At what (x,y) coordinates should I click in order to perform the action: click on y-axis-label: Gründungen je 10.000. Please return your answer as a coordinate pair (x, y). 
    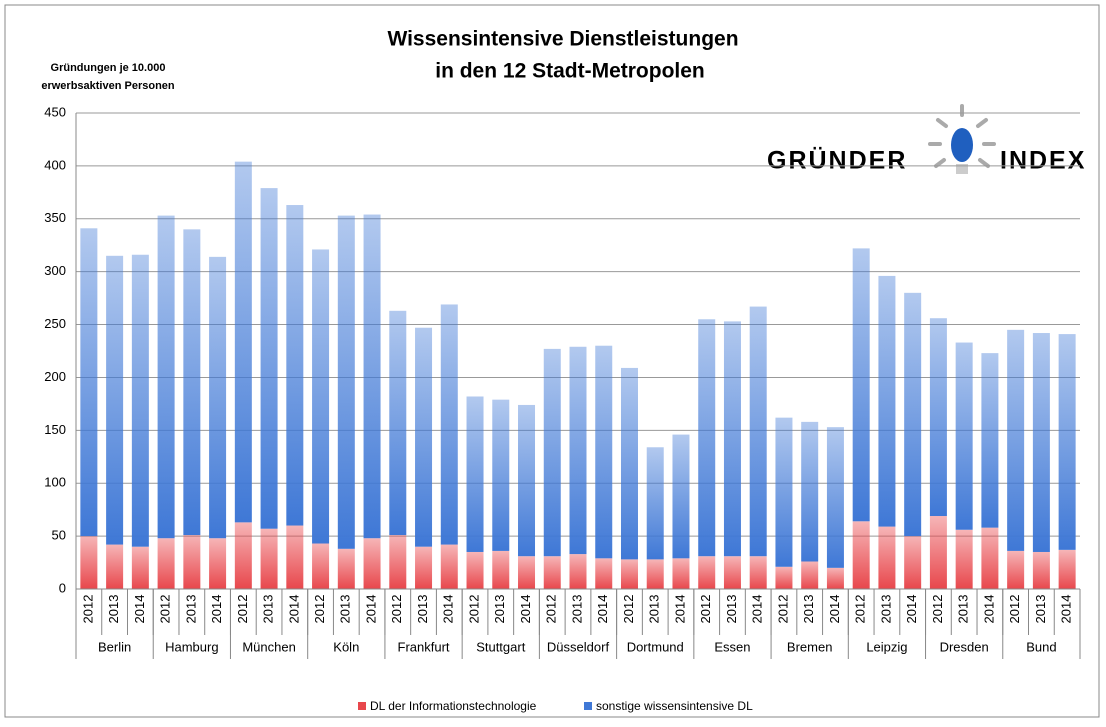
    Looking at the image, I should click on (108, 68).